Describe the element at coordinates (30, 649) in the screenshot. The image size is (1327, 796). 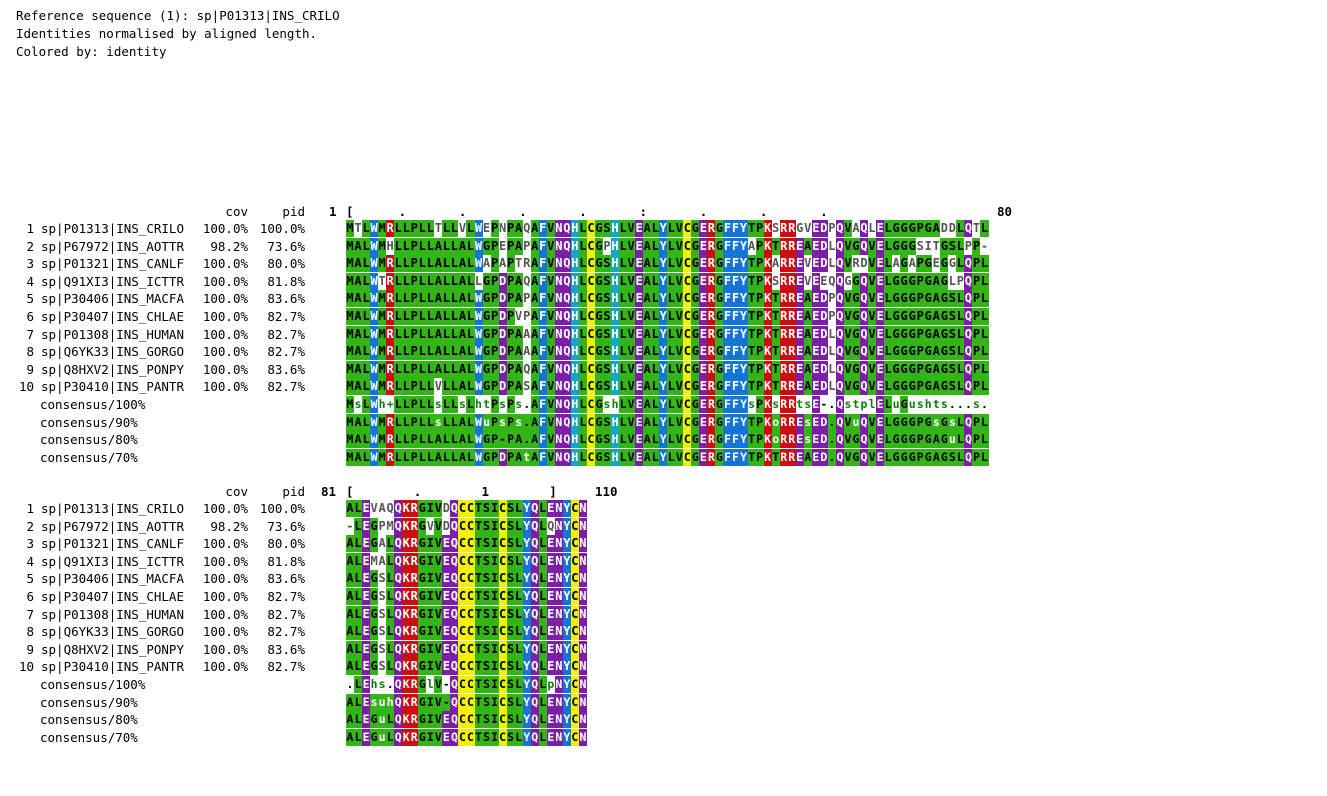
I see `row-number: 9` at that location.